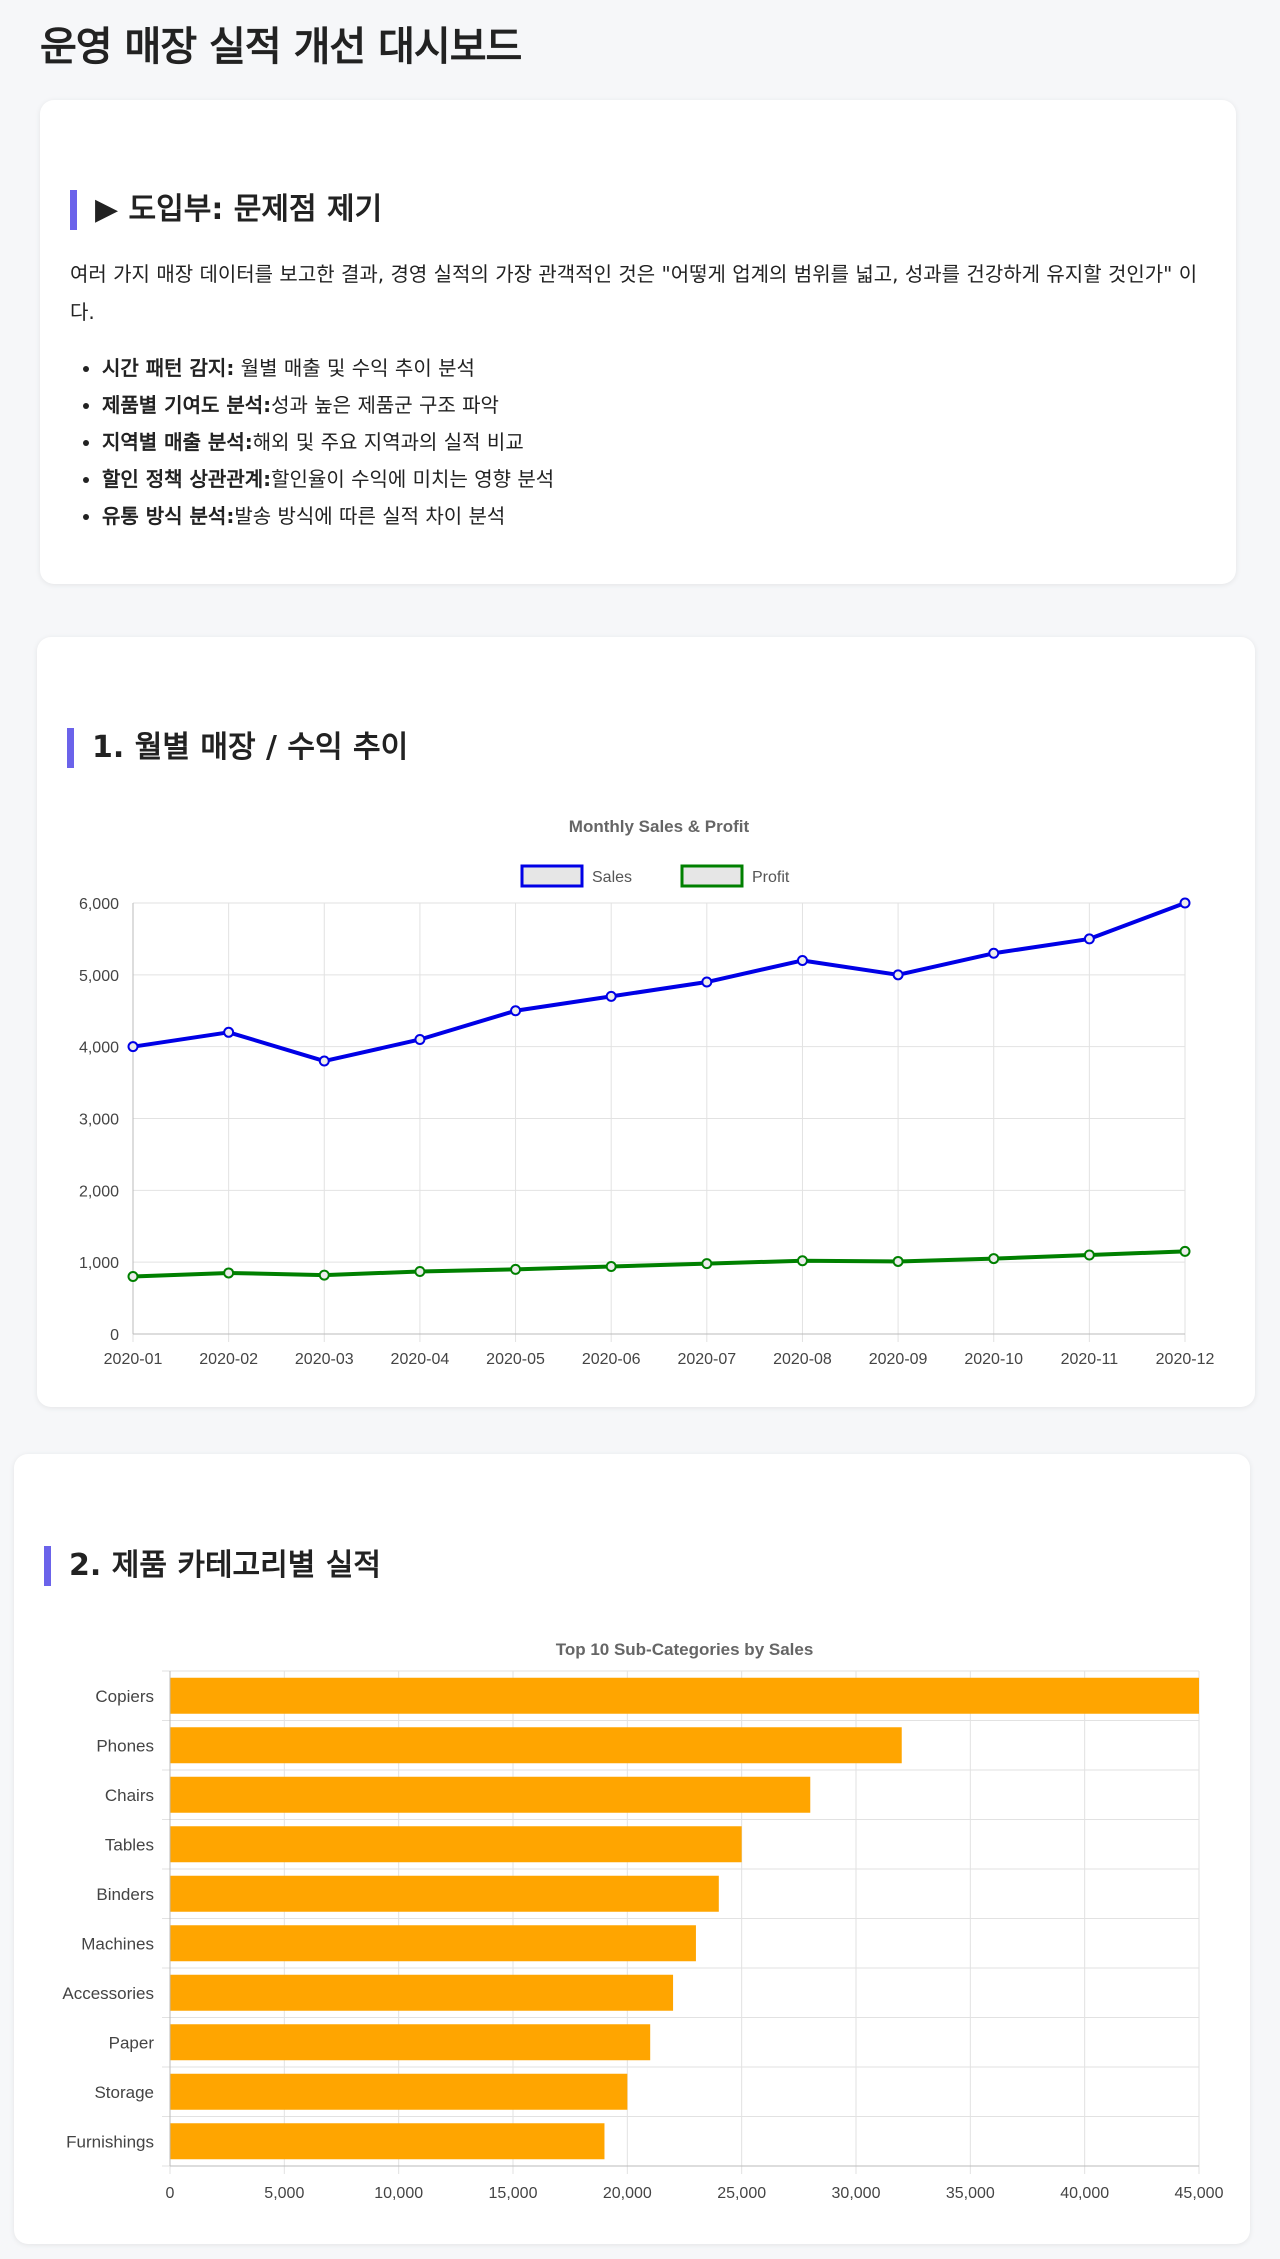 The image size is (1280, 2259). Describe the element at coordinates (398, 2193) in the screenshot. I see `x-tick-label: 10,000` at that location.